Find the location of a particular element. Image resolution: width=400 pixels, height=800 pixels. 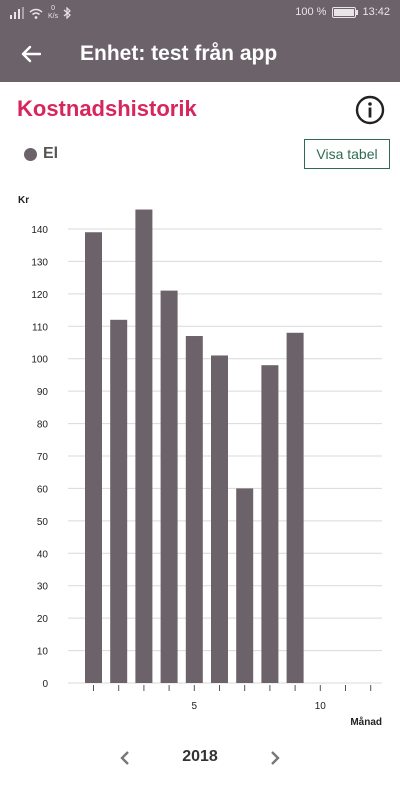

status-bar: 0 K/s 100 % 13:42 is located at coordinates (200, 13).